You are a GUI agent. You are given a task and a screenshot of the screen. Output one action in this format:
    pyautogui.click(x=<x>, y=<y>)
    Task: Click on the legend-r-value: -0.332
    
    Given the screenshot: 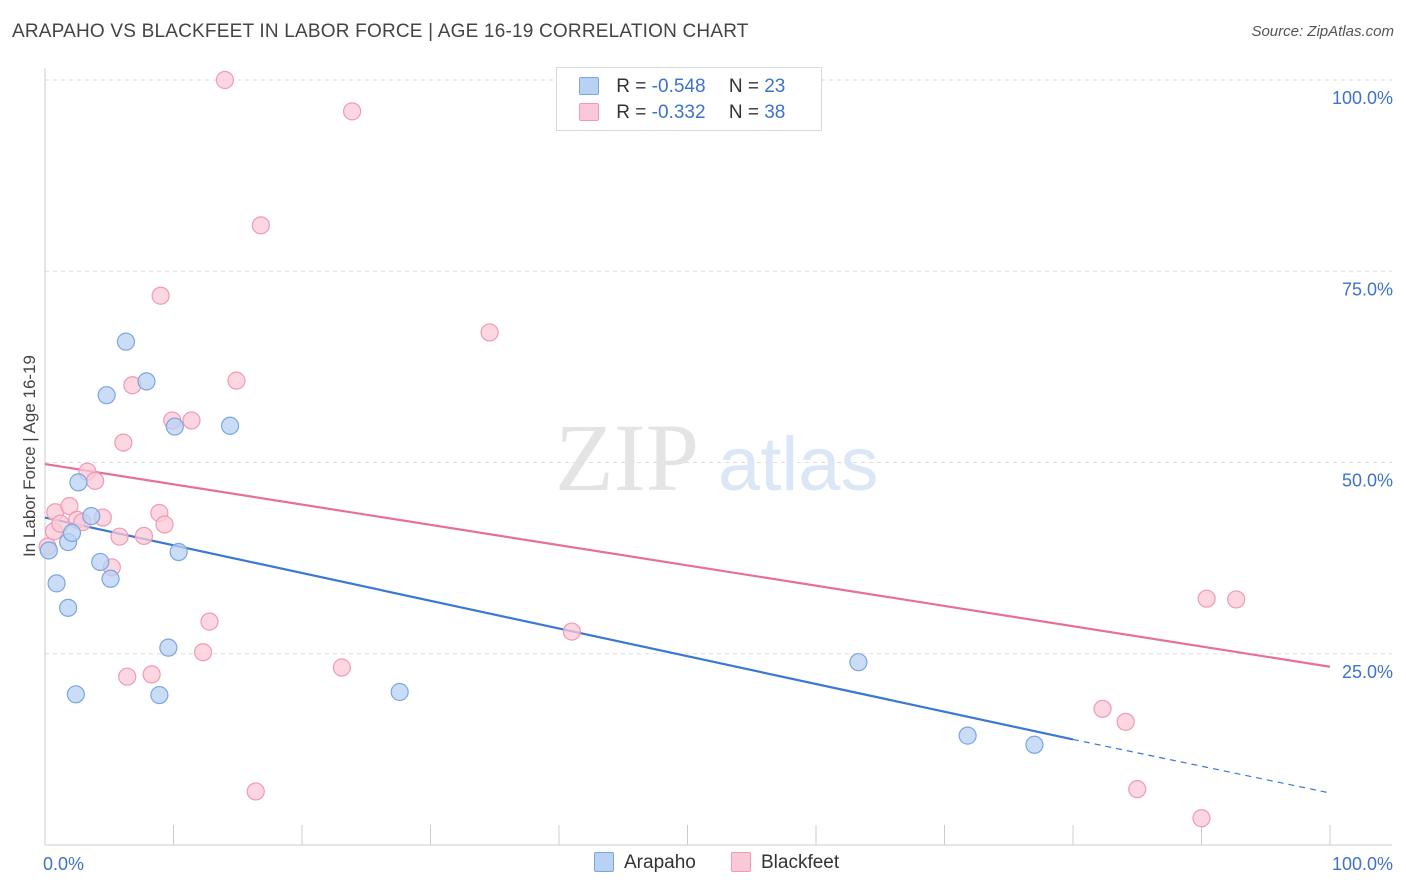 What is the action you would take?
    pyautogui.click(x=678, y=112)
    